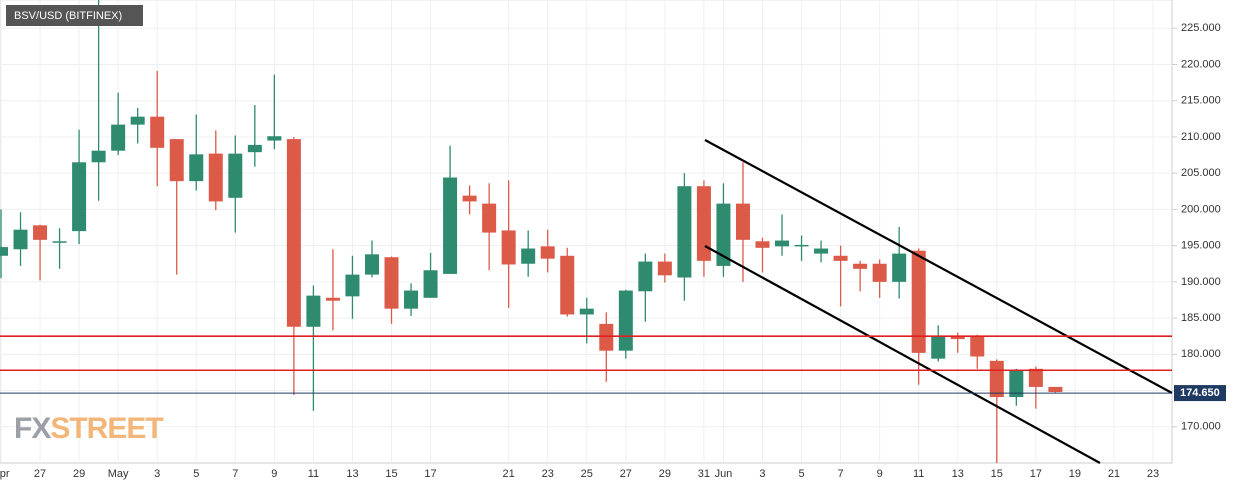 The image size is (1244, 487). What do you see at coordinates (1201, 246) in the screenshot?
I see `y-tick-label: 195.000` at bounding box center [1201, 246].